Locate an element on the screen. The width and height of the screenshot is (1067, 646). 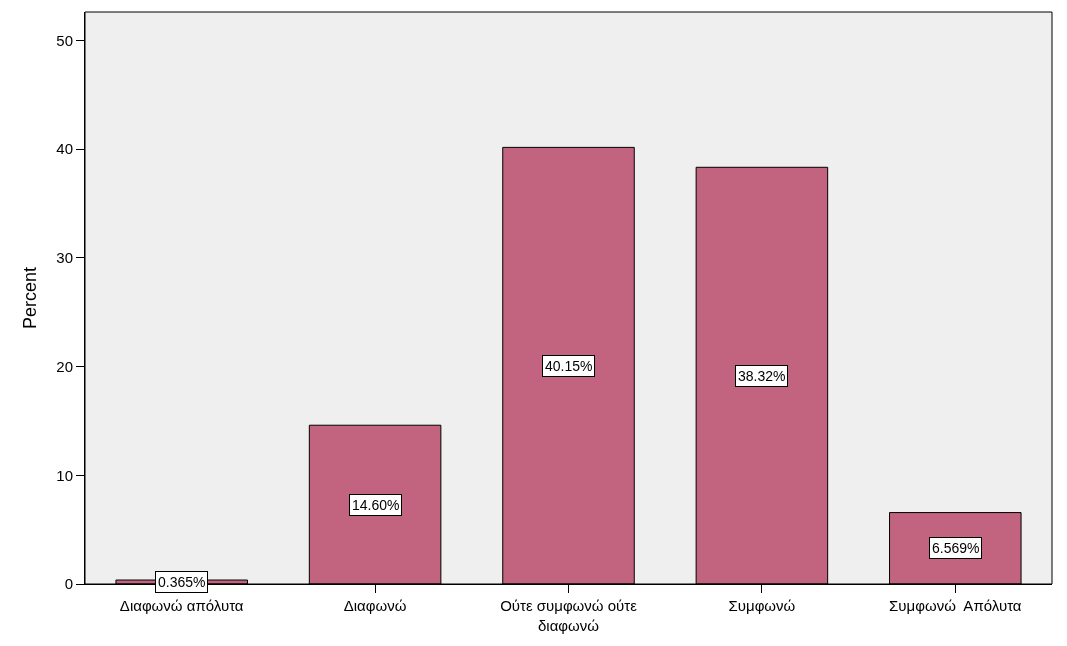
x-tick-label: Διαφωνώ απόλυτα is located at coordinates (181, 605).